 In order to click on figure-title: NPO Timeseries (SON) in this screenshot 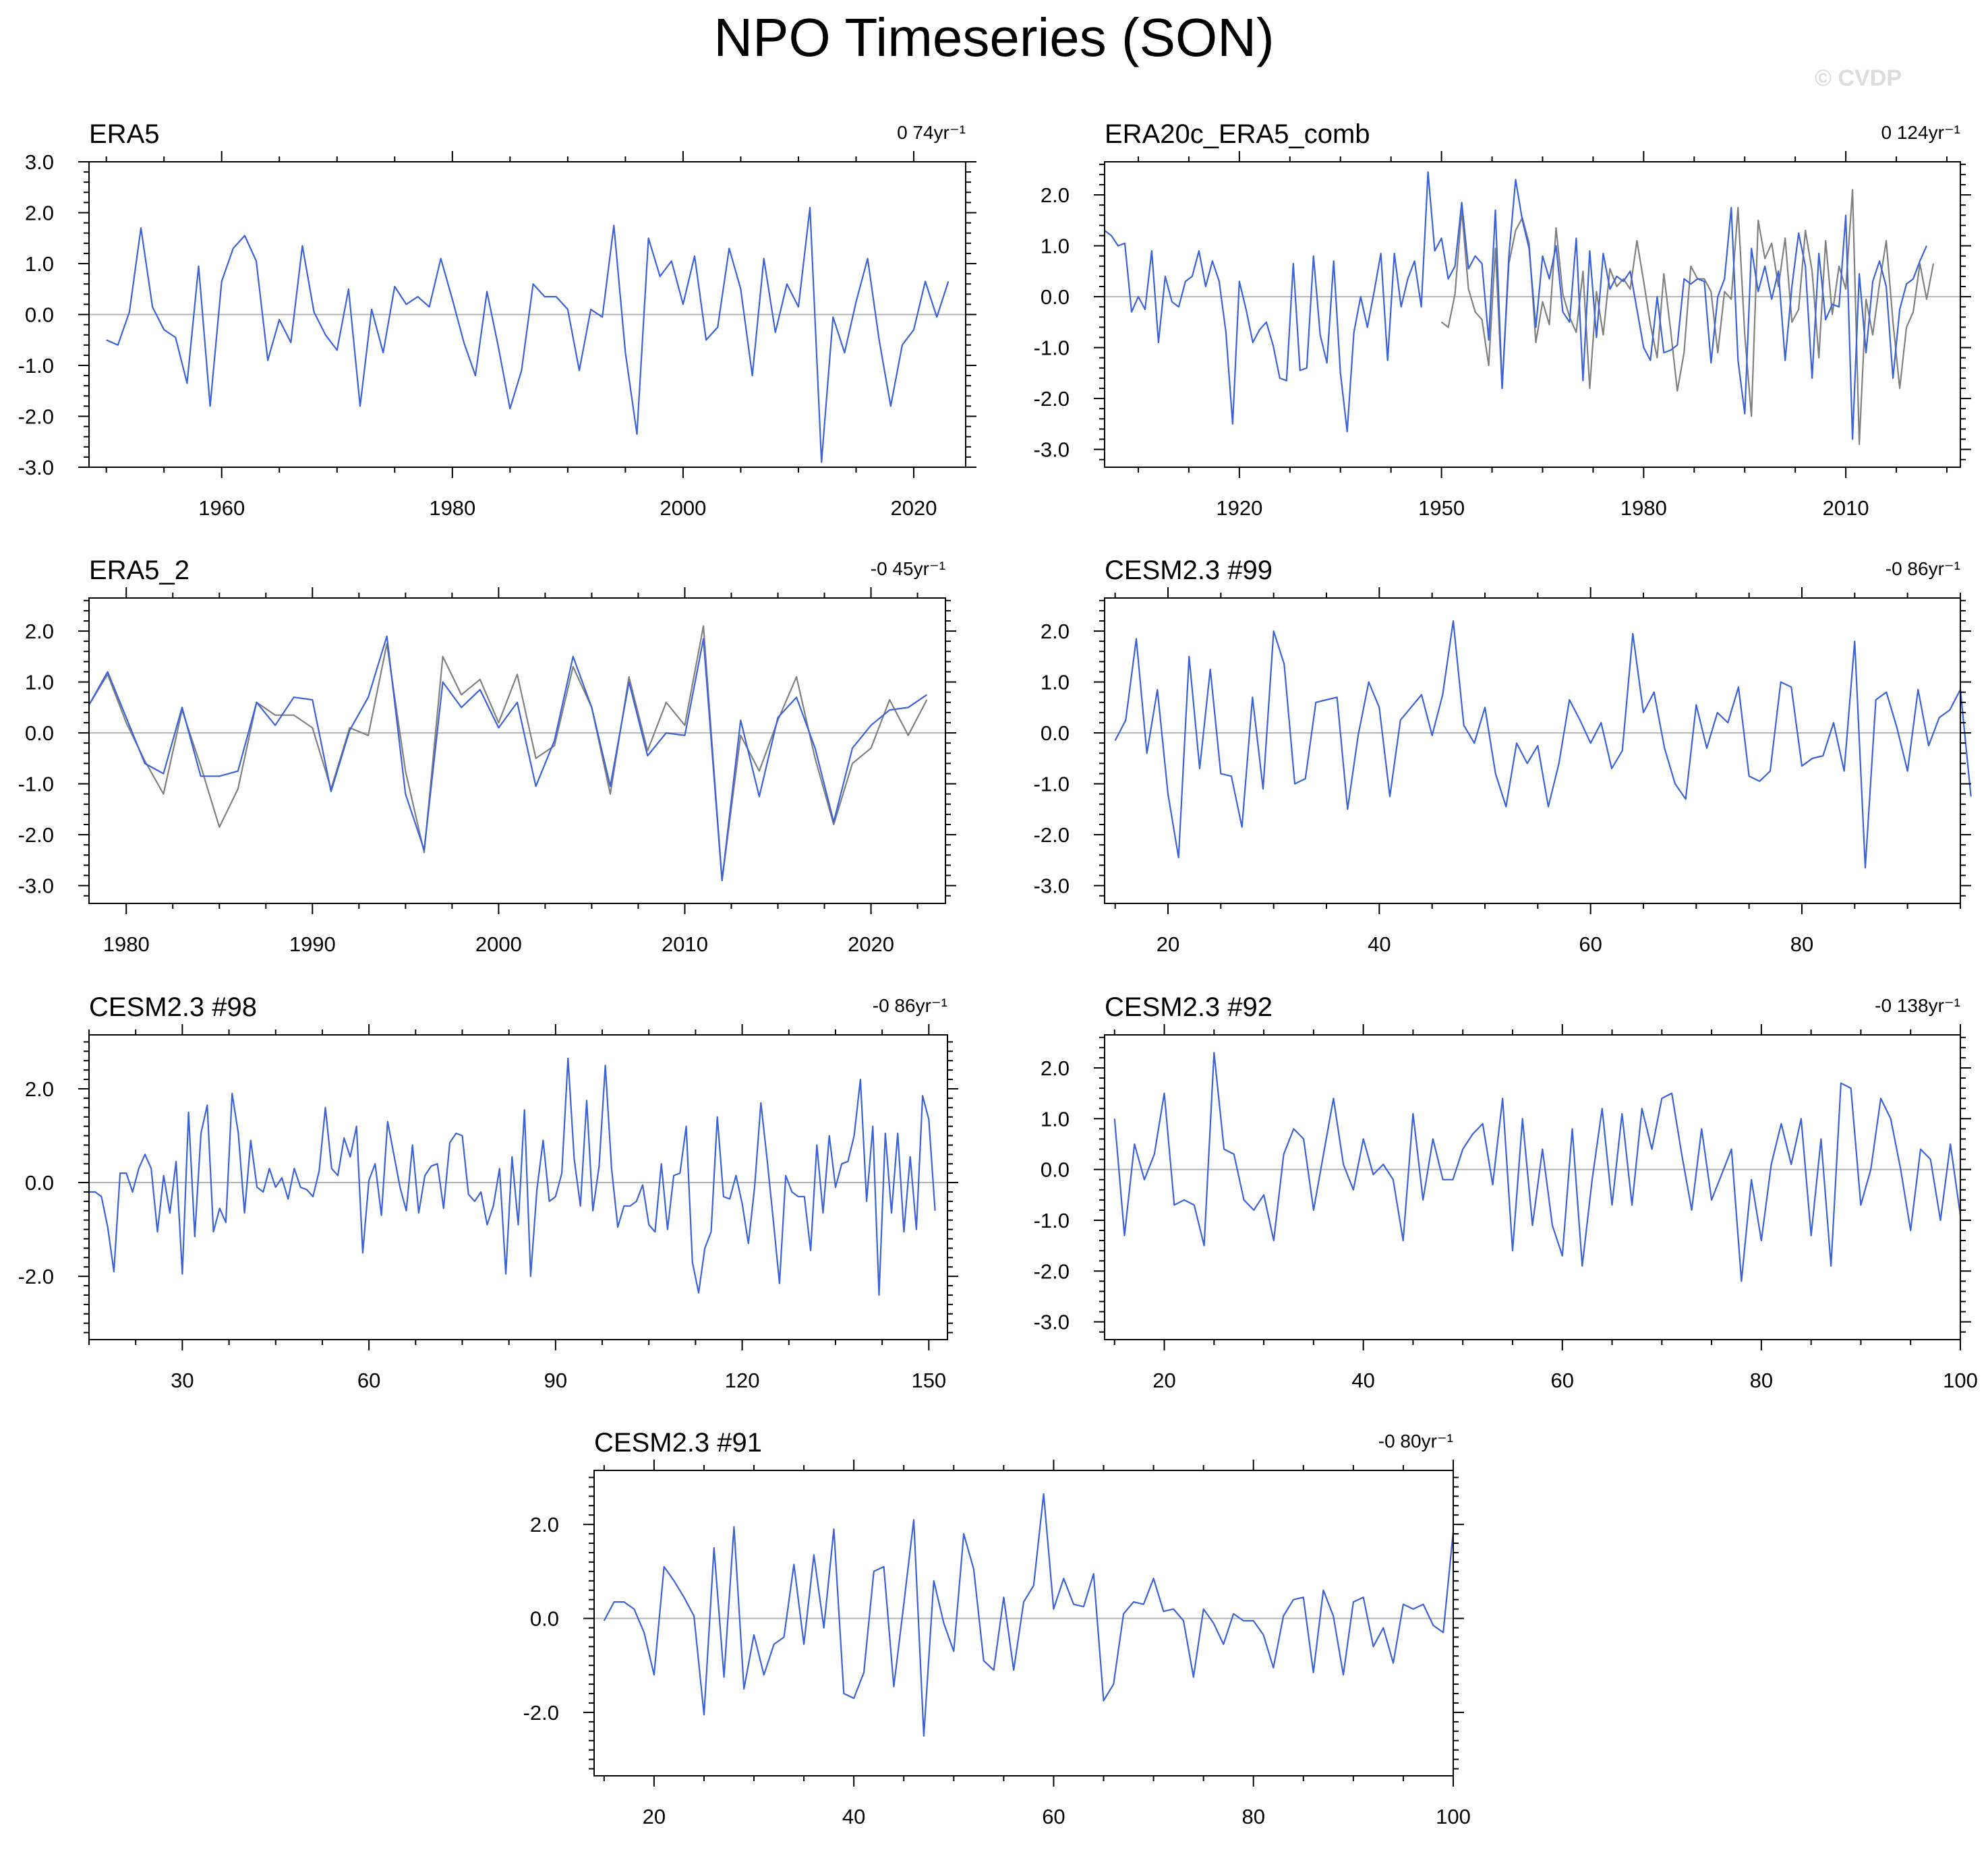, I will do `click(993, 37)`.